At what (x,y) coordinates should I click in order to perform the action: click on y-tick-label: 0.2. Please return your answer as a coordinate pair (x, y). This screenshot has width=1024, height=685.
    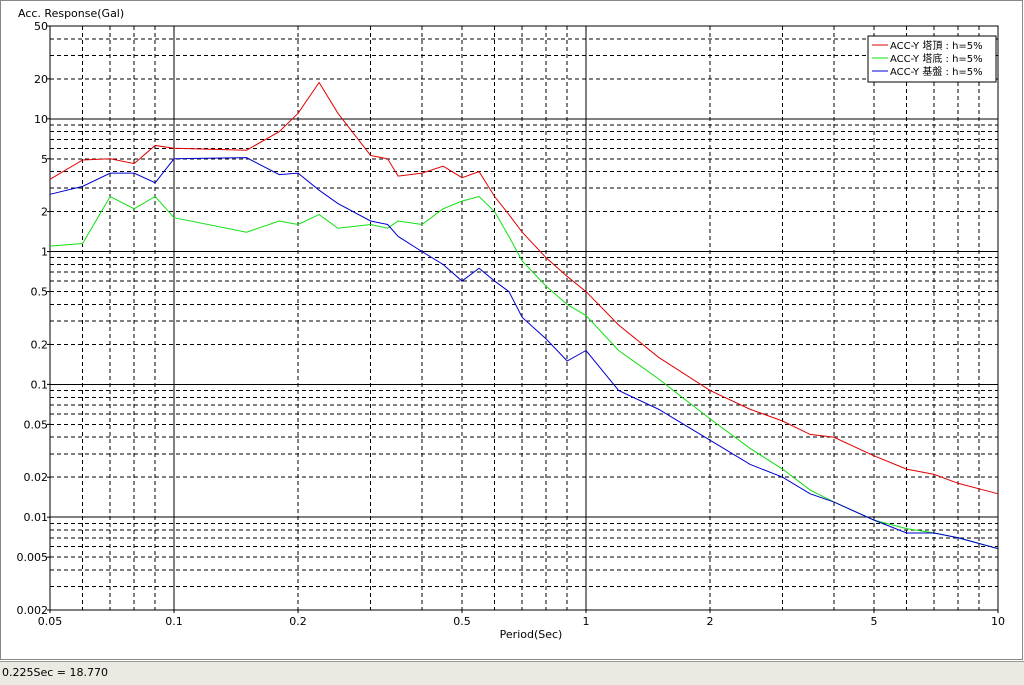
    Looking at the image, I should click on (40, 344).